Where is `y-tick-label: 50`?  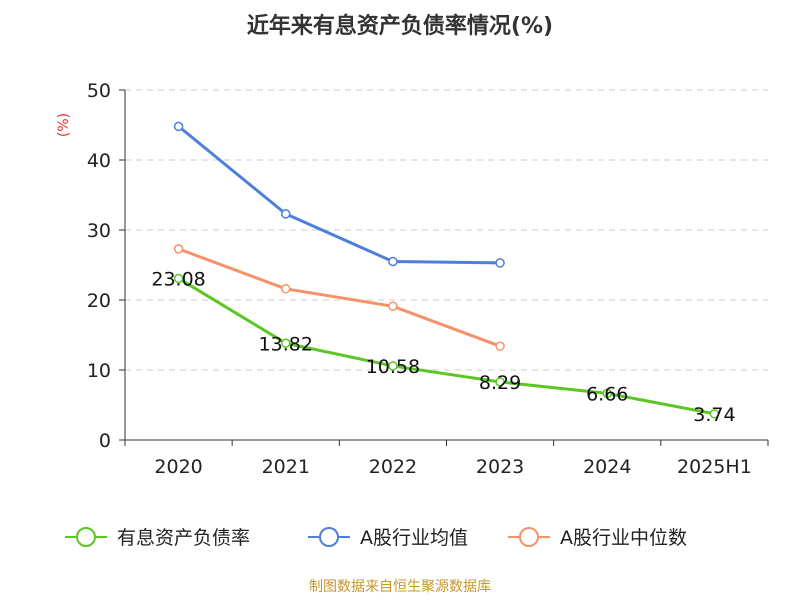
y-tick-label: 50 is located at coordinates (99, 91).